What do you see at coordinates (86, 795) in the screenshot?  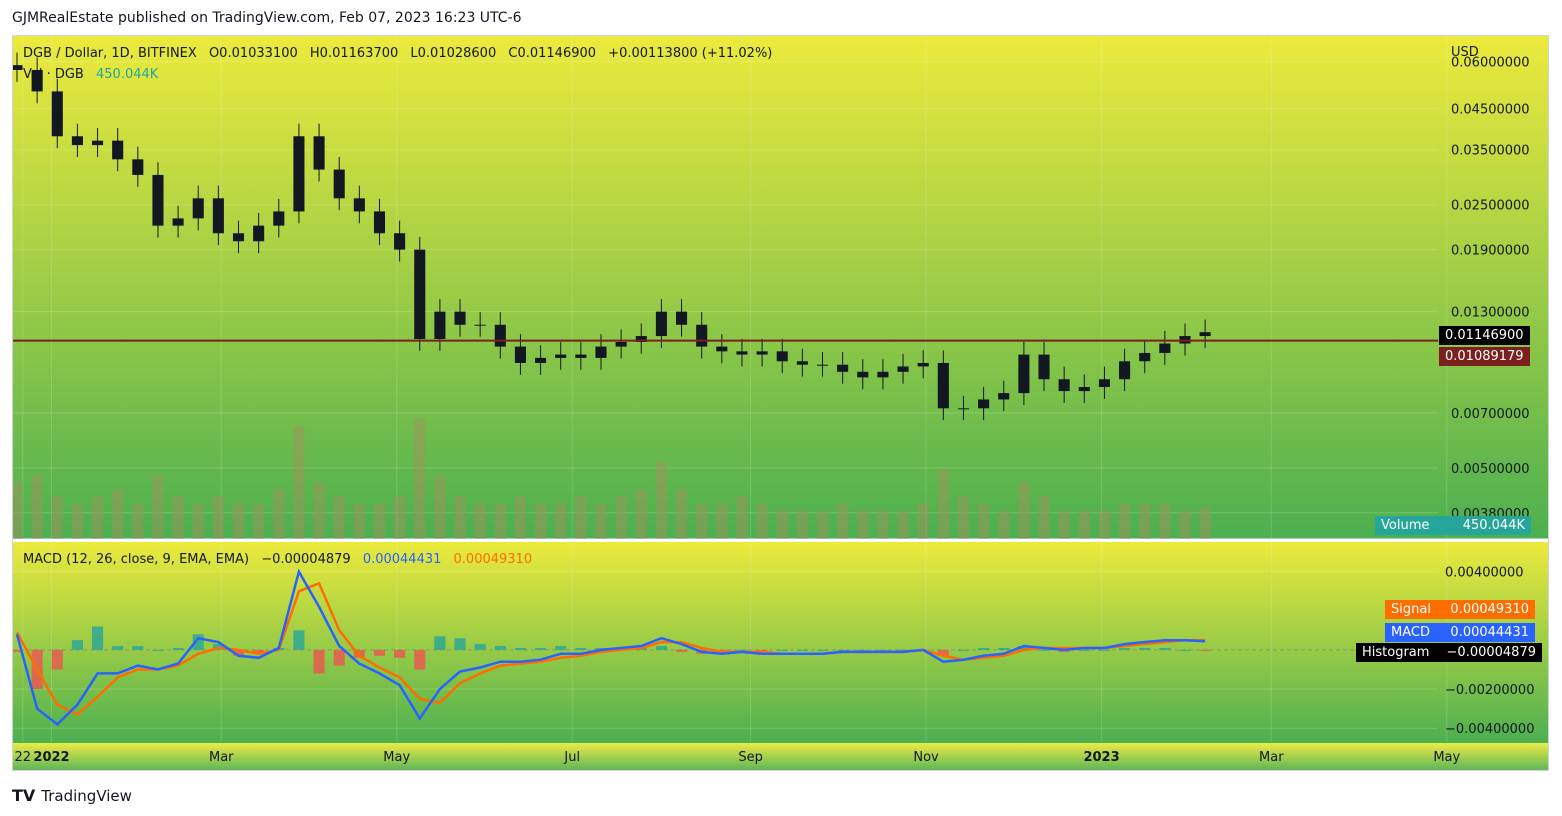 I see `brand-name: TradingView` at bounding box center [86, 795].